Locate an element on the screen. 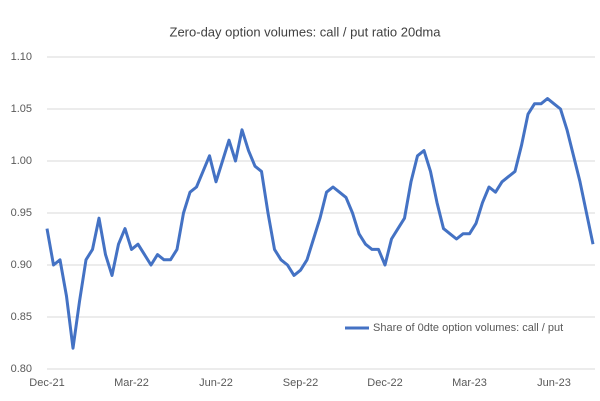 The image size is (600, 401). y-tick-label: 0.80 is located at coordinates (21, 369).